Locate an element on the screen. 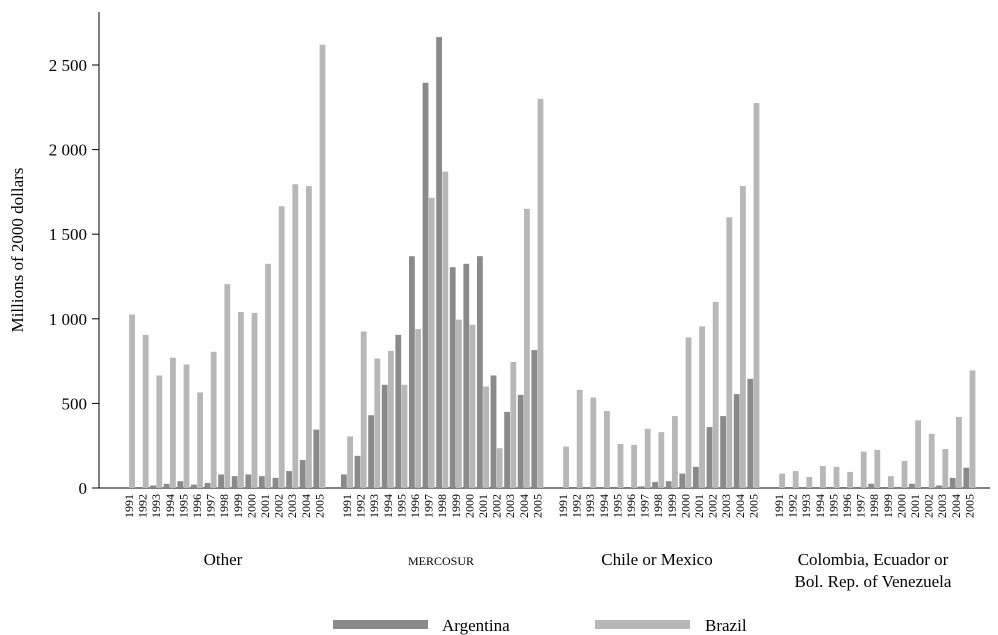 This screenshot has height=635, width=998. x-tick-label: 1999 is located at coordinates (672, 506).